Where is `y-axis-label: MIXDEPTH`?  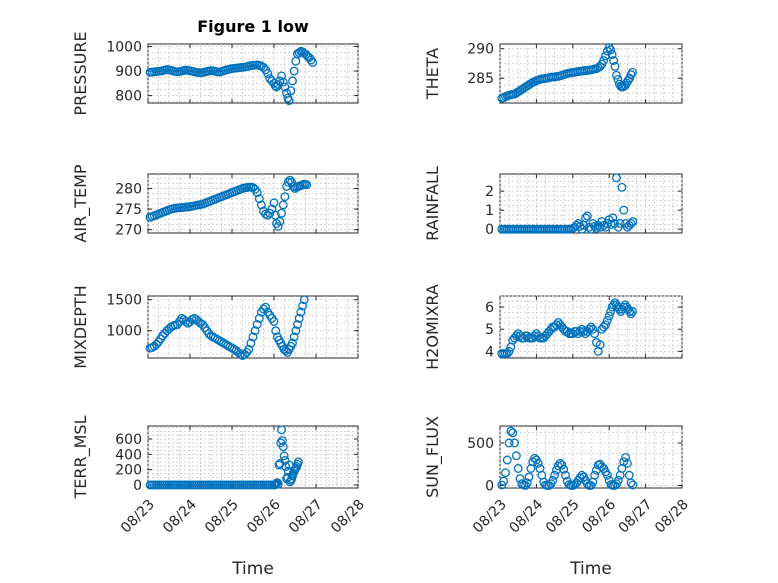
y-axis-label: MIXDEPTH is located at coordinates (80, 326).